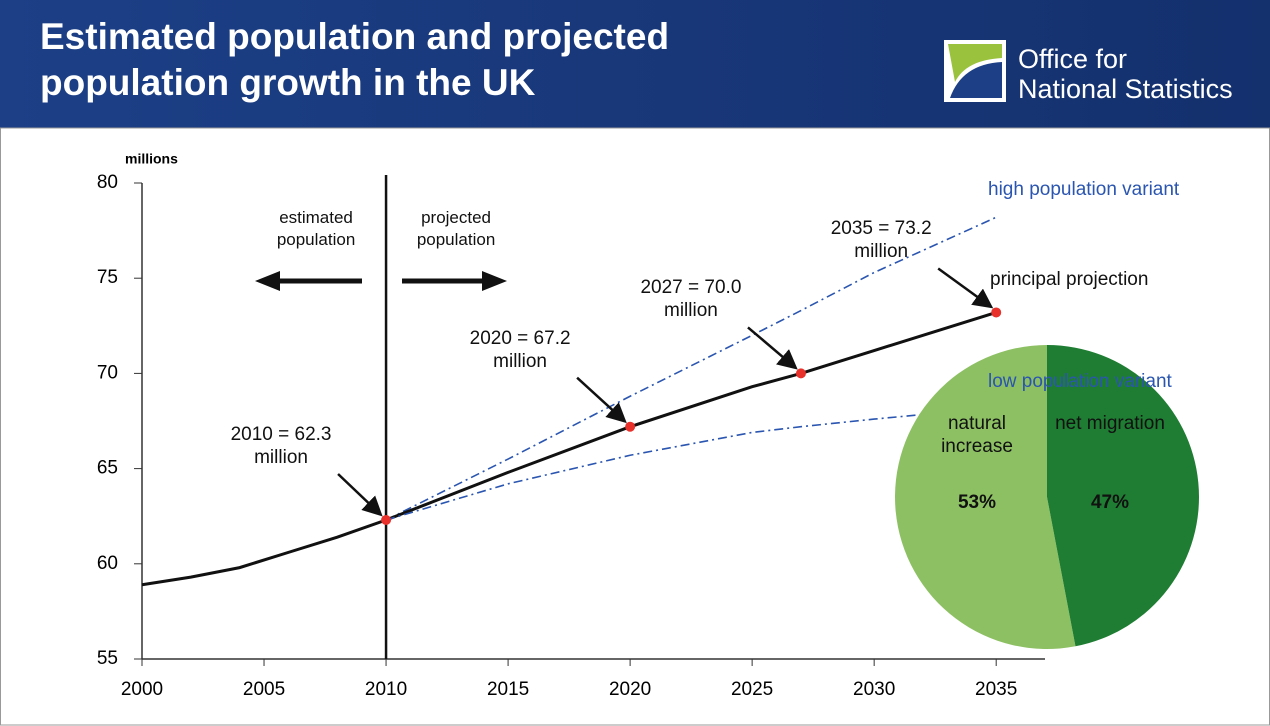  I want to click on x-tick-label: 2005, so click(264, 689).